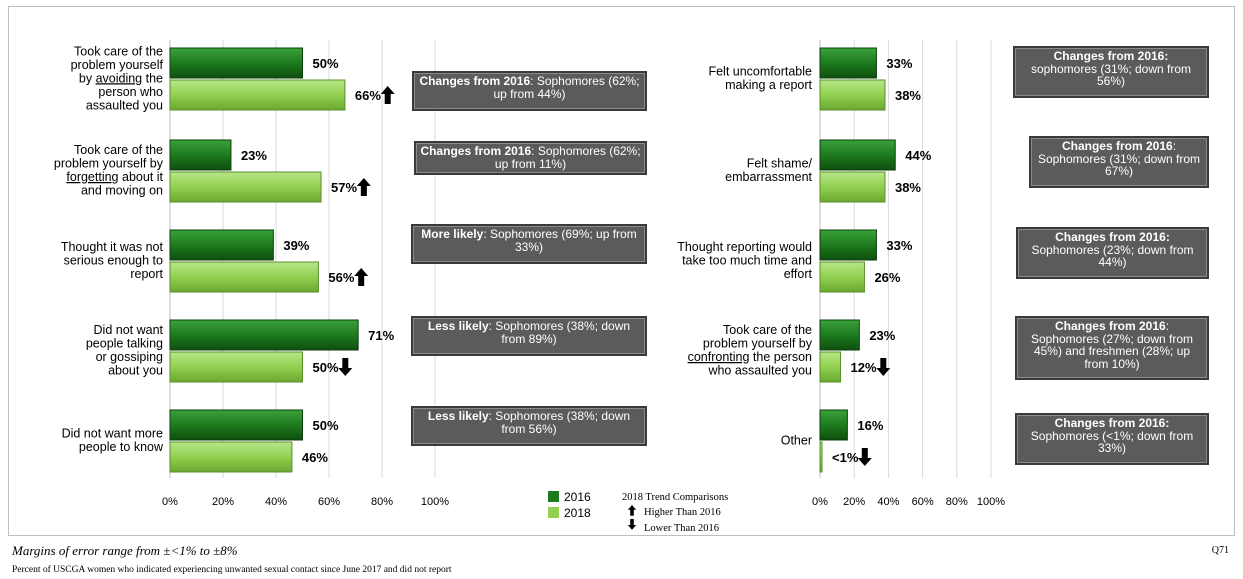 Image resolution: width=1243 pixels, height=579 pixels. What do you see at coordinates (315, 457) in the screenshot?
I see `data-label: 46%` at bounding box center [315, 457].